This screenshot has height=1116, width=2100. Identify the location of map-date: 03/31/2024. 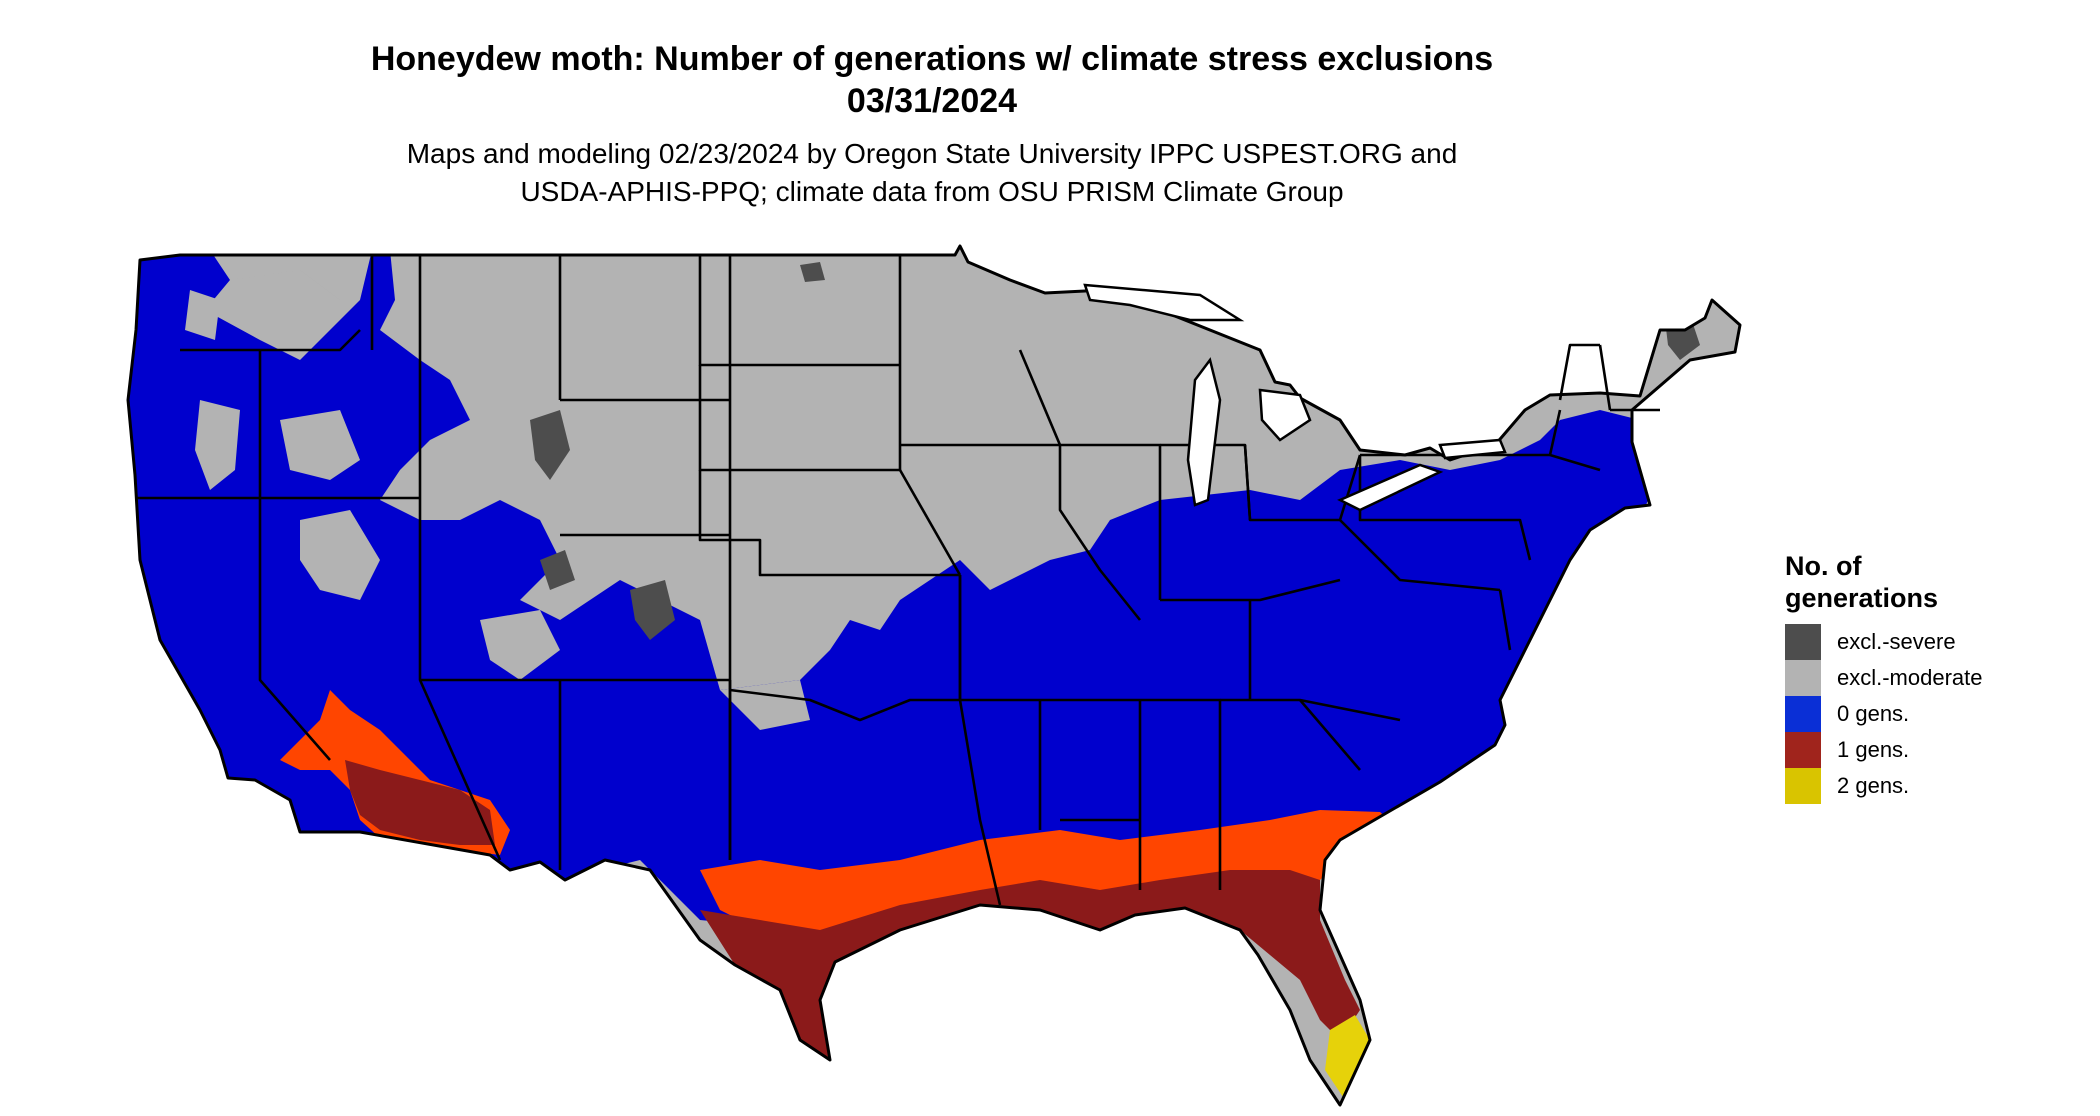
(932, 101).